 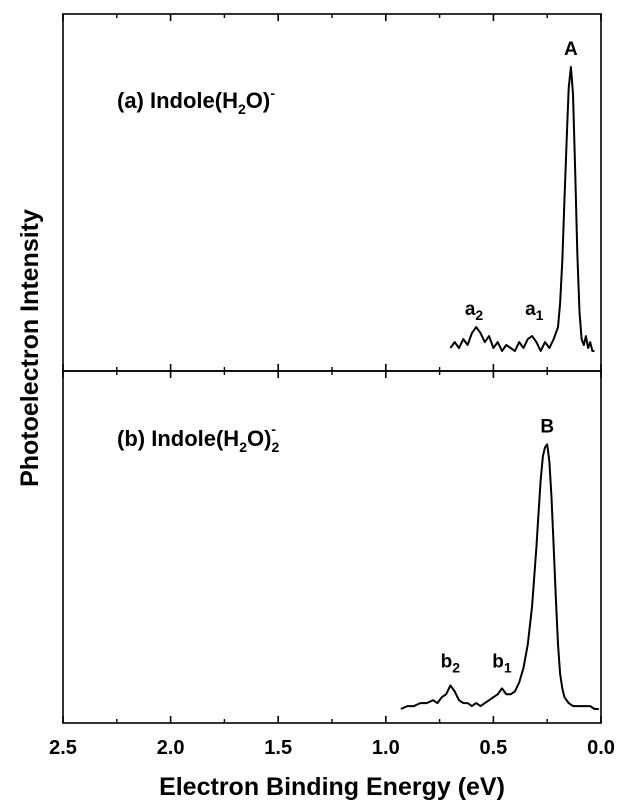 I want to click on peak-label: b1, so click(x=502, y=664).